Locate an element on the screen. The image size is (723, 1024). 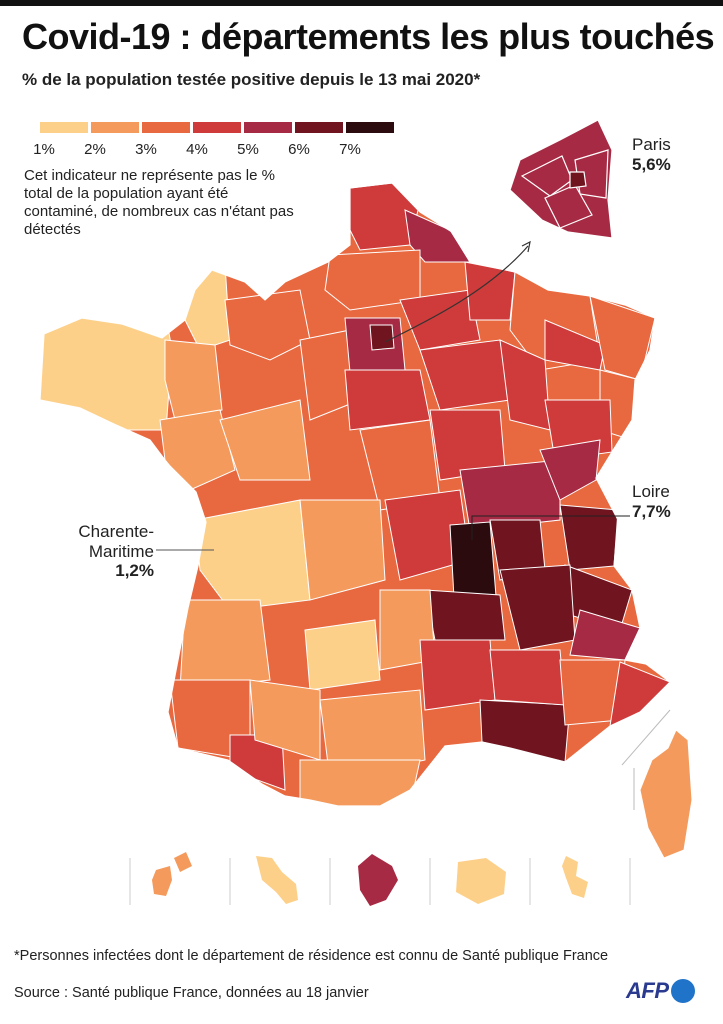
legend-labels: 1% 2% 3% 4% 5% 6% 7% is located at coordinates (213, 152).